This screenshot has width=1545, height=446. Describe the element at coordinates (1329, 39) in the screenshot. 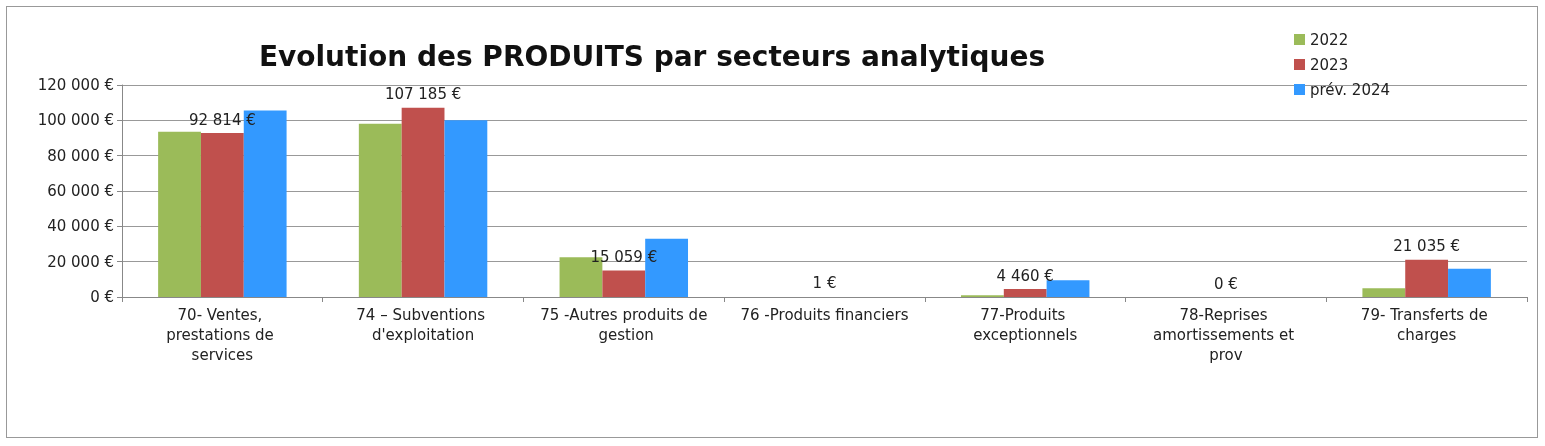

I see `legend-label: 2022` at that location.